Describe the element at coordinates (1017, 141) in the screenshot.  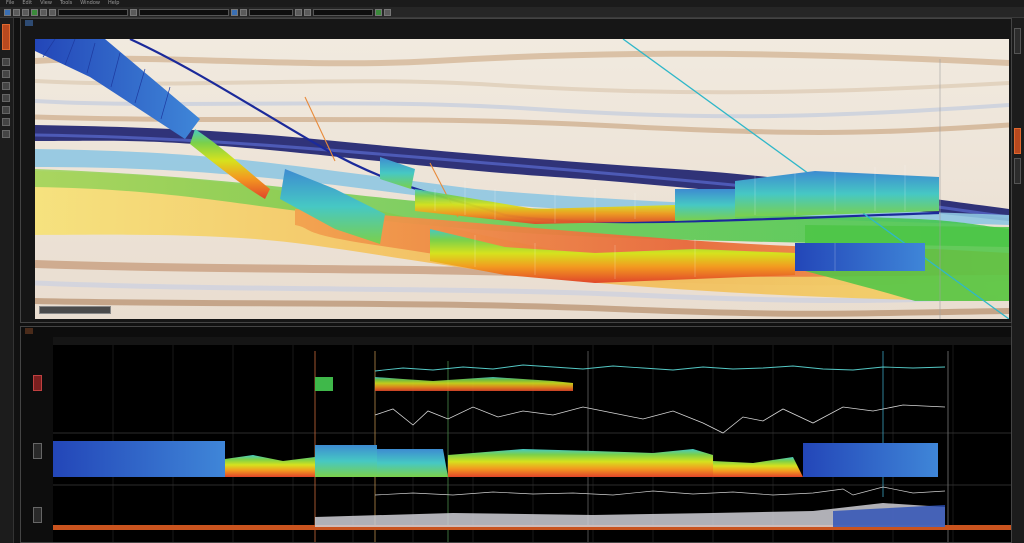
I see `display-tab` at that location.